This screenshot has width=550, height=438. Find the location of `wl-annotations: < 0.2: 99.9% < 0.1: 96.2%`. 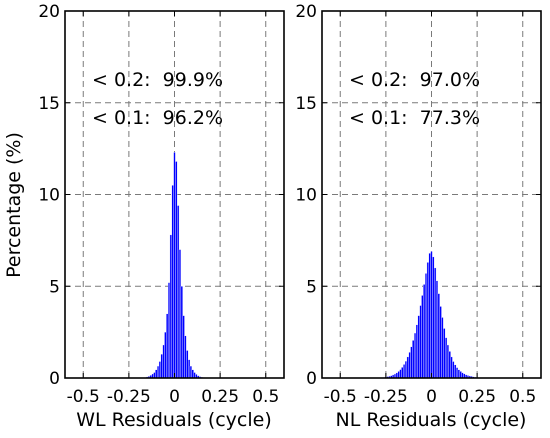

wl-annotations: < 0.2: 99.9% < 0.1: 96.2% is located at coordinates (157, 99).